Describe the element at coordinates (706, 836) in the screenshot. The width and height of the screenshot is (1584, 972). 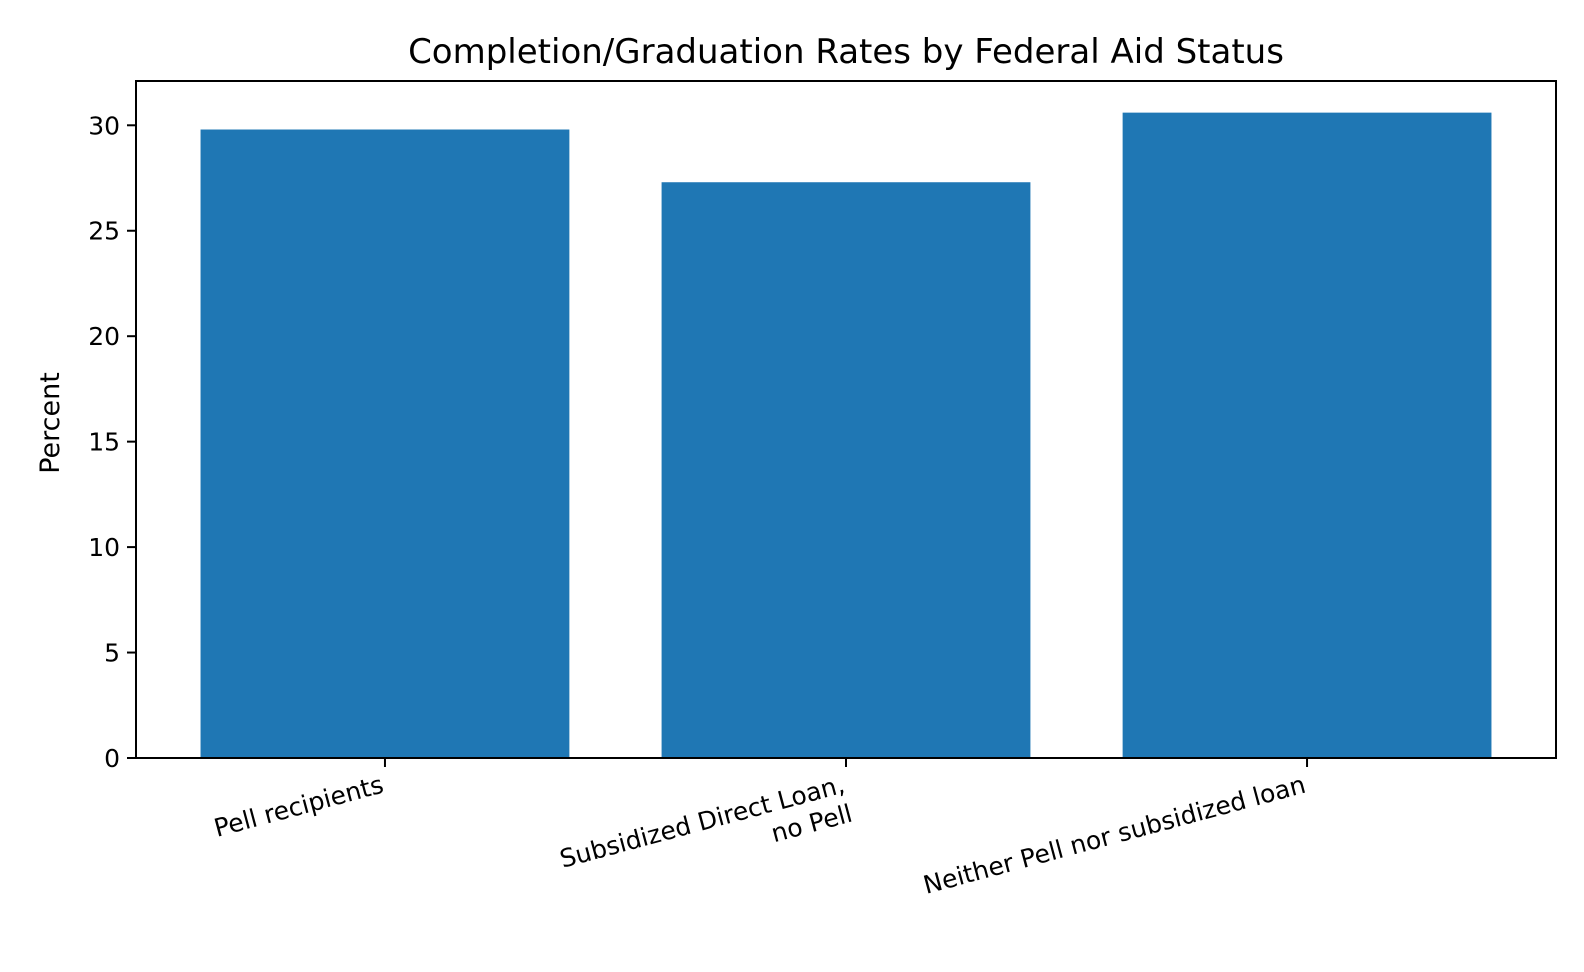
I see `x-tick-label: Subsidized Direct Loan,no Pell` at that location.